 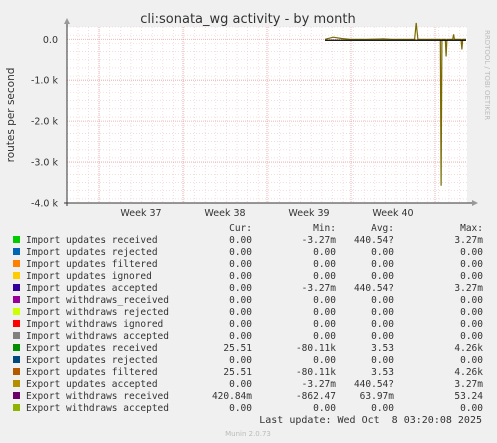 I want to click on y-axis-arrow, so click(x=67, y=21).